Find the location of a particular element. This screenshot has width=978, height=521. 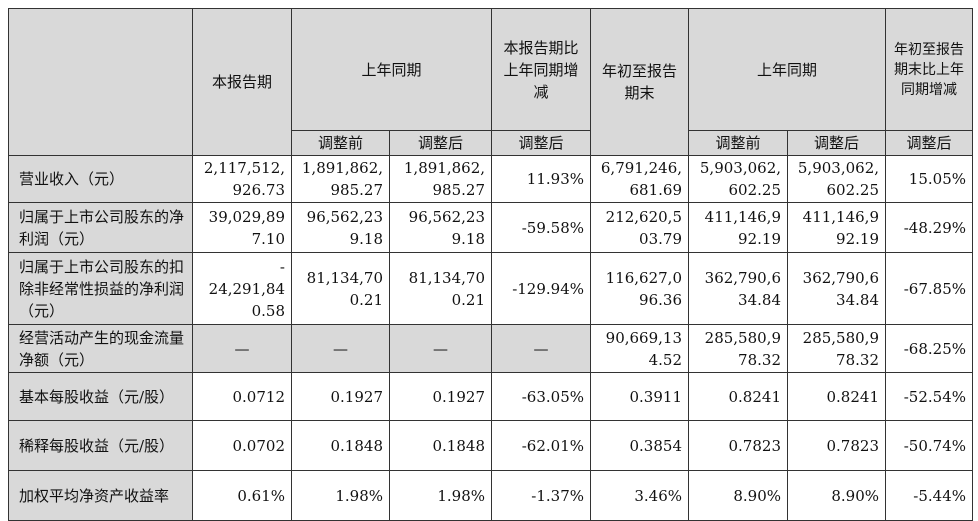

header-prior-period: 上年同期 is located at coordinates (391, 69).